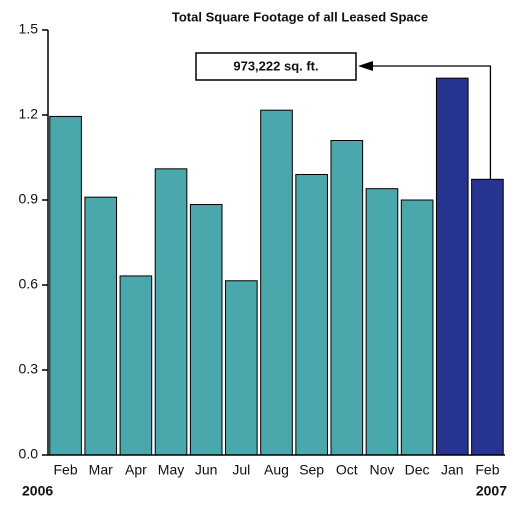 The height and width of the screenshot is (531, 514). I want to click on x-tick-label: May, so click(171, 470).